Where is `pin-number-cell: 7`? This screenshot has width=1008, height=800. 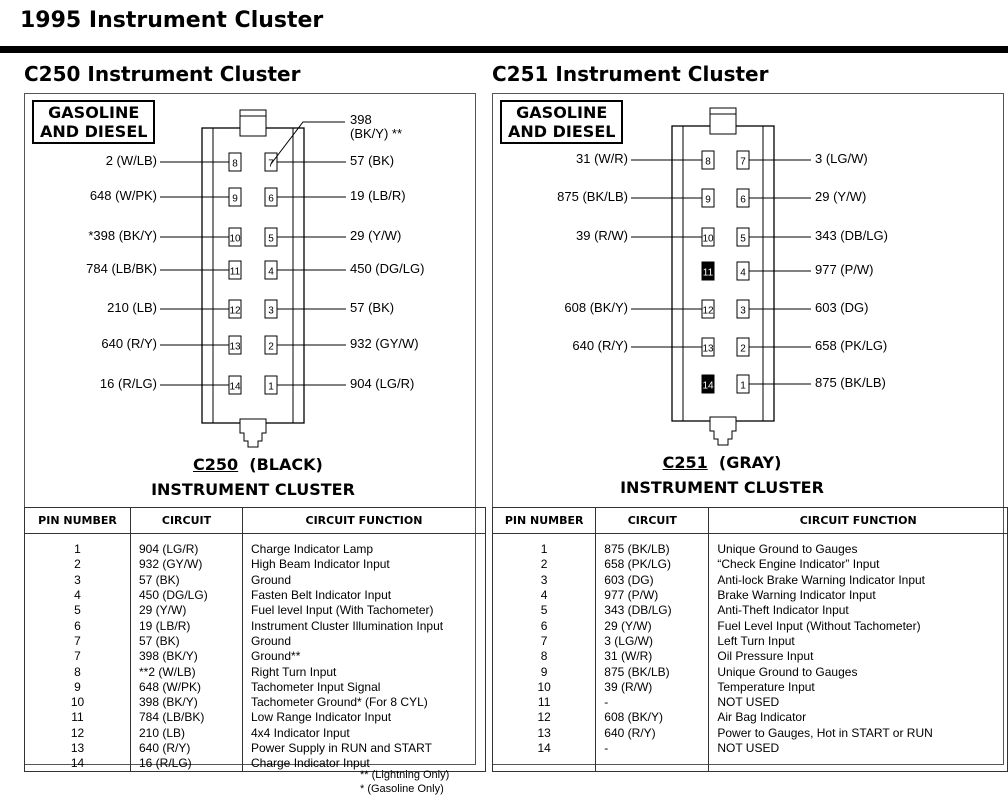 pin-number-cell: 7 is located at coordinates (77, 657).